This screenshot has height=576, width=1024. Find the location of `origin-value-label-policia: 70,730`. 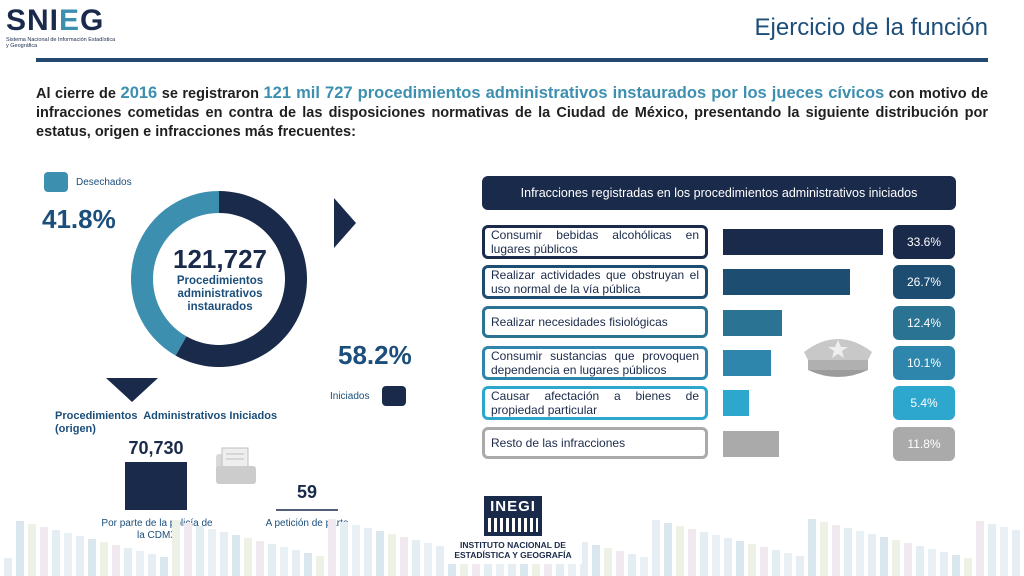

origin-value-label-policia: 70,730 is located at coordinates (156, 448).